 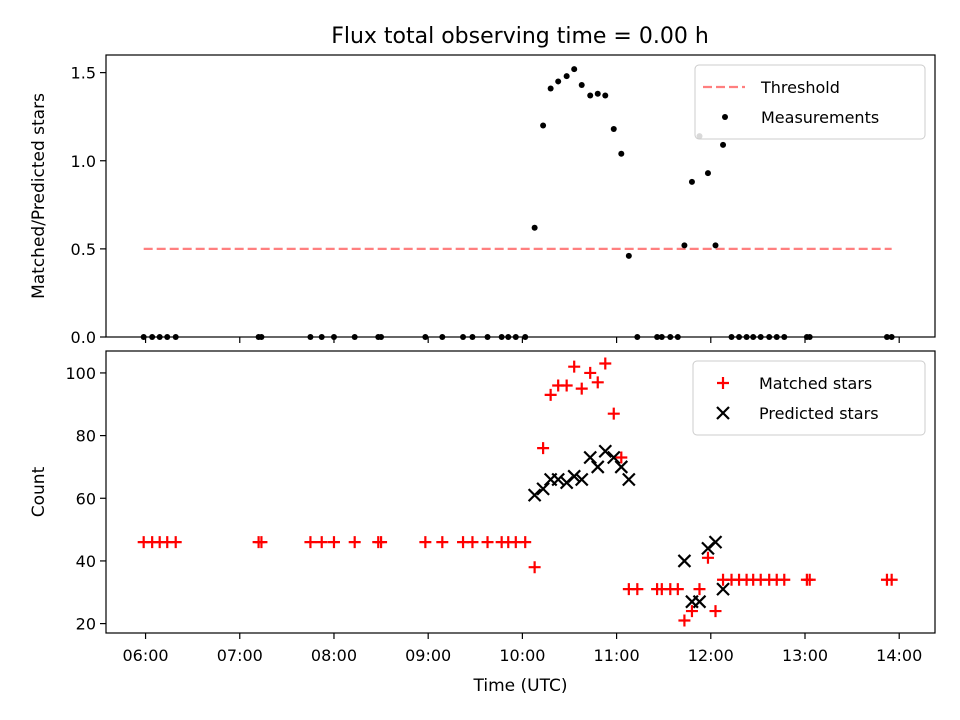 What do you see at coordinates (723, 413) in the screenshot?
I see `legend-predicted-swatch` at bounding box center [723, 413].